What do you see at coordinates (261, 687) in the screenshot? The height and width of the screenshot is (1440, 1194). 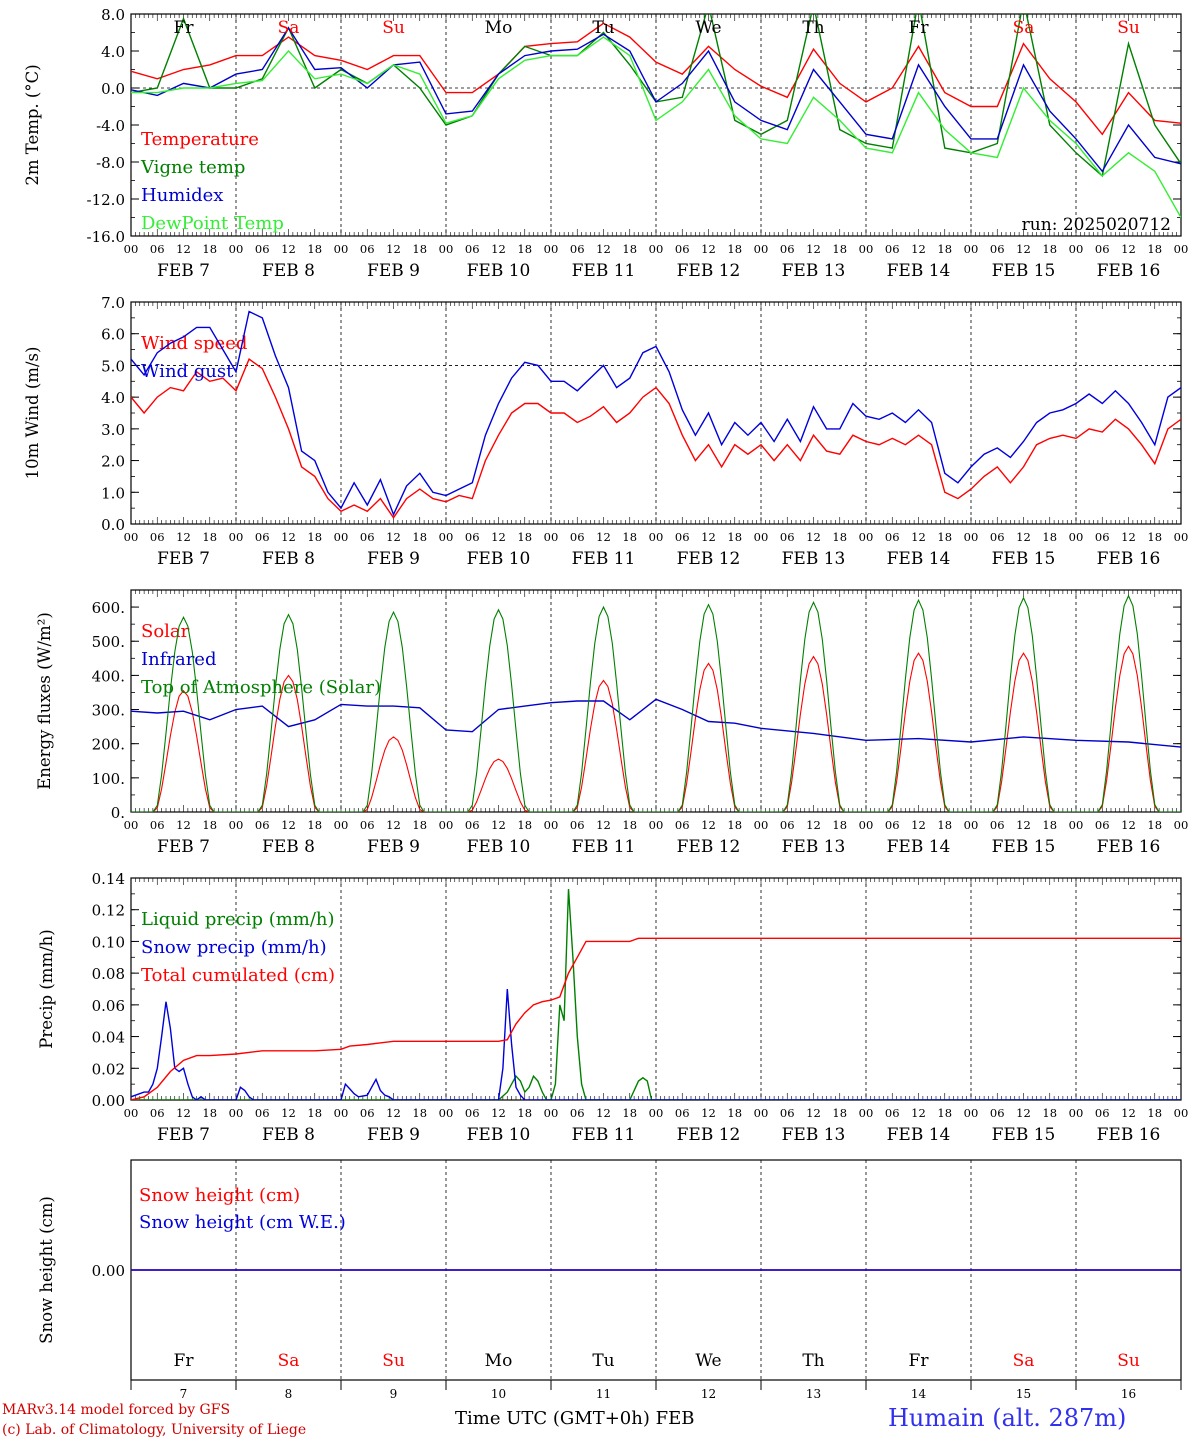 I see `legend-entry: Top of Atmosphere (Solar)` at bounding box center [261, 687].